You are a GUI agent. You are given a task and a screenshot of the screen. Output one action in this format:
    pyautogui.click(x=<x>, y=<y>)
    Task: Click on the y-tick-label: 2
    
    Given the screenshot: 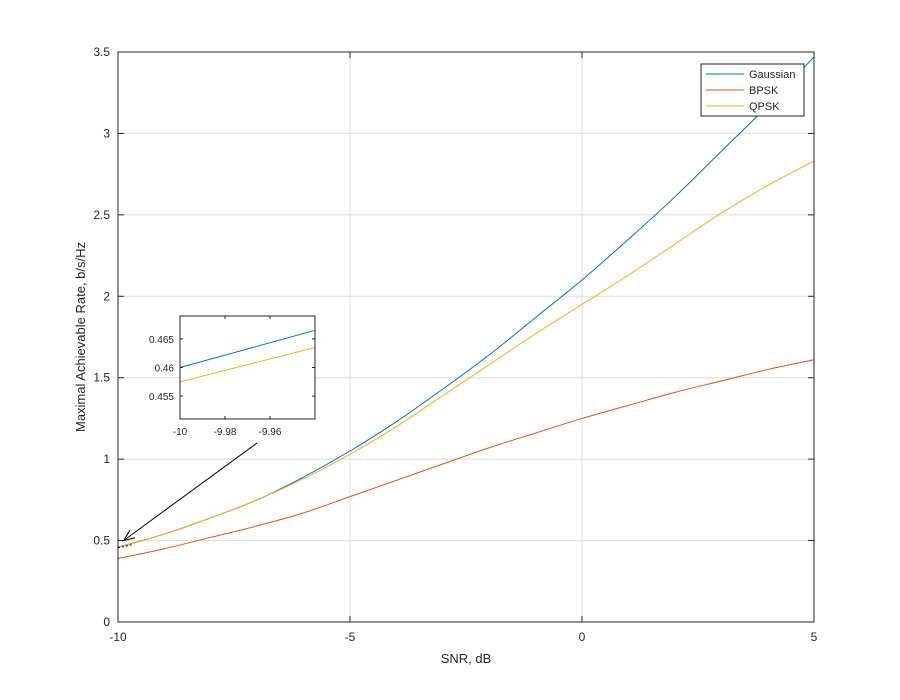 What is the action you would take?
    pyautogui.click(x=106, y=296)
    